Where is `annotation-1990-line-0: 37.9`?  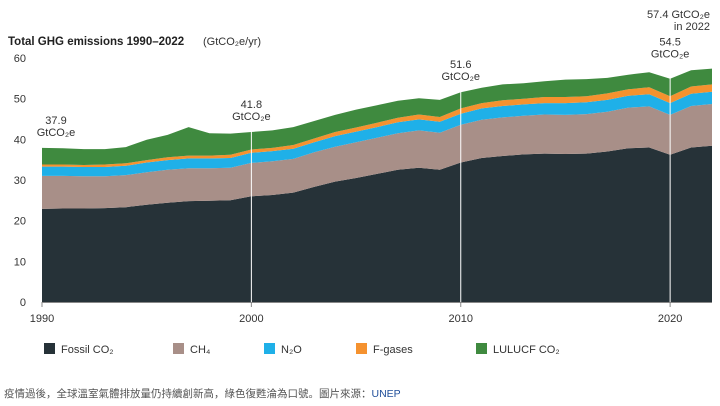
annotation-1990-line-0: 37.9 is located at coordinates (55, 121).